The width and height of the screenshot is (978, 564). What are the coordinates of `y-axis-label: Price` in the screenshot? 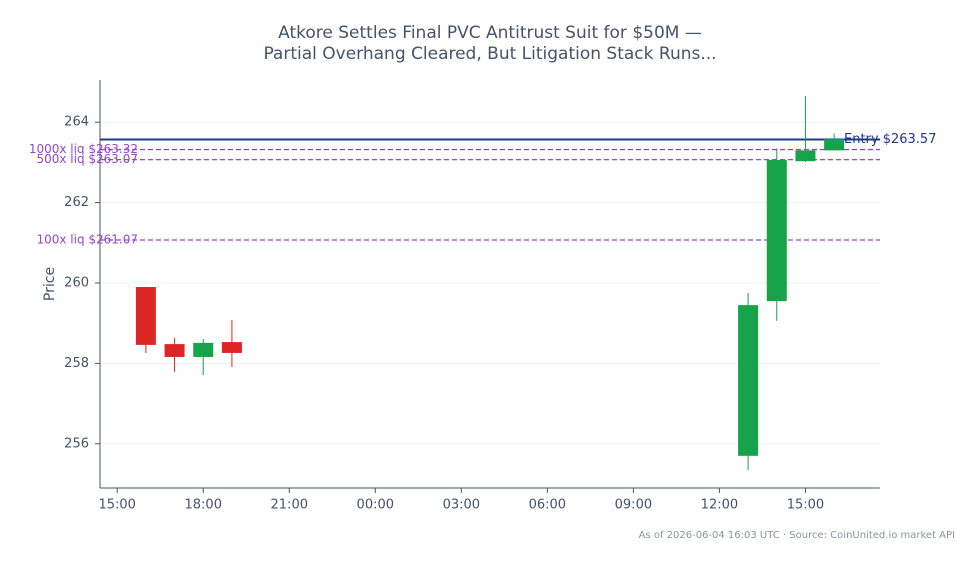 It's located at (50, 284).